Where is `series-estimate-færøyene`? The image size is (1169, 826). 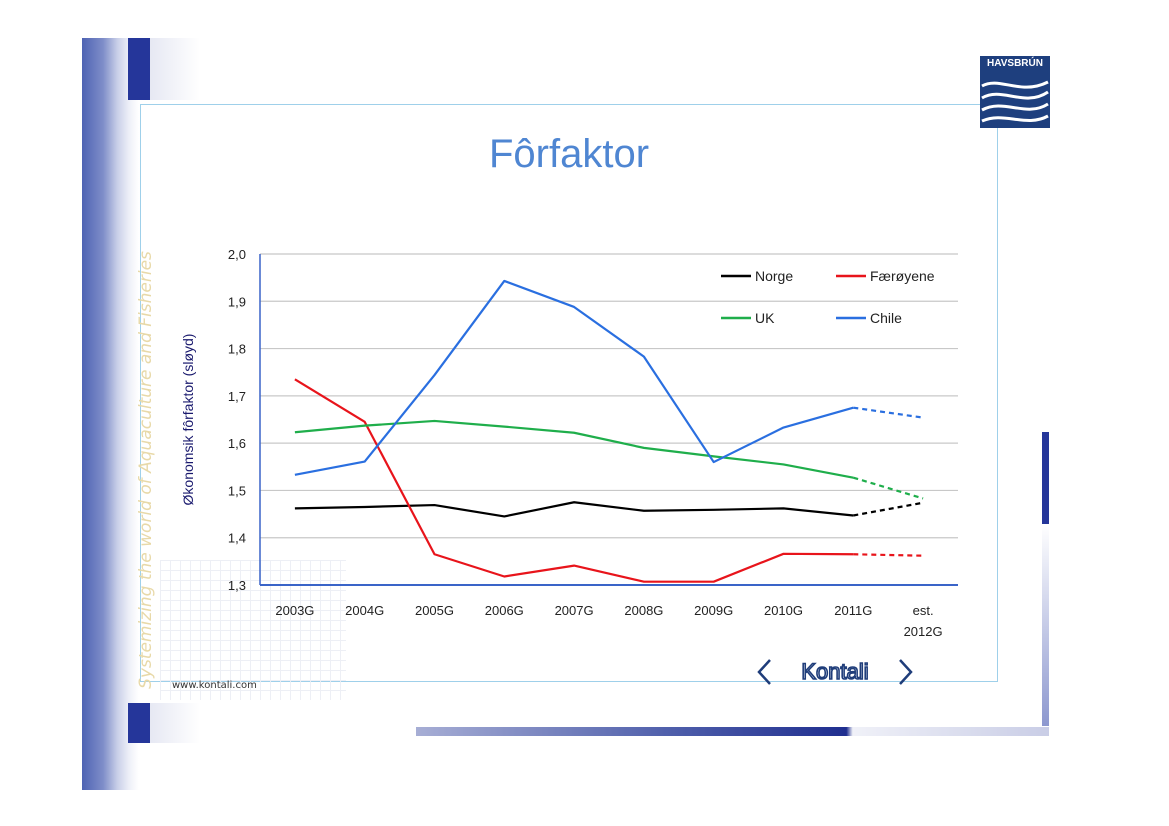
series-estimate-færøyene is located at coordinates (888, 555).